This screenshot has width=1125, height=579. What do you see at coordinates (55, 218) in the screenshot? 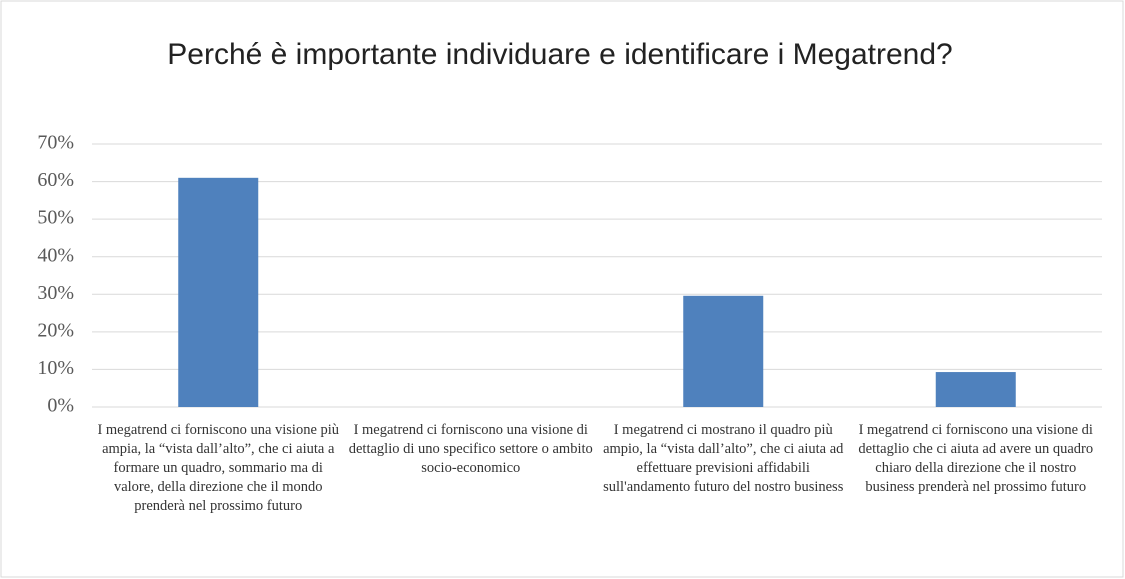
I see `y-tick-label: 50%` at bounding box center [55, 218].